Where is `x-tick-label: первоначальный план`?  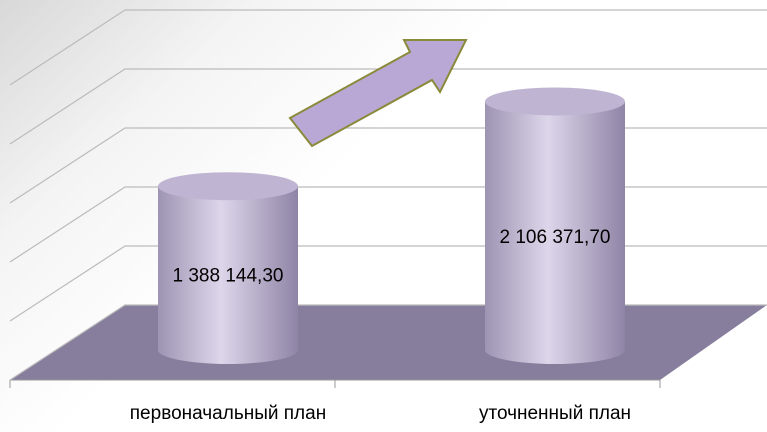 x-tick-label: первоначальный план is located at coordinates (228, 413).